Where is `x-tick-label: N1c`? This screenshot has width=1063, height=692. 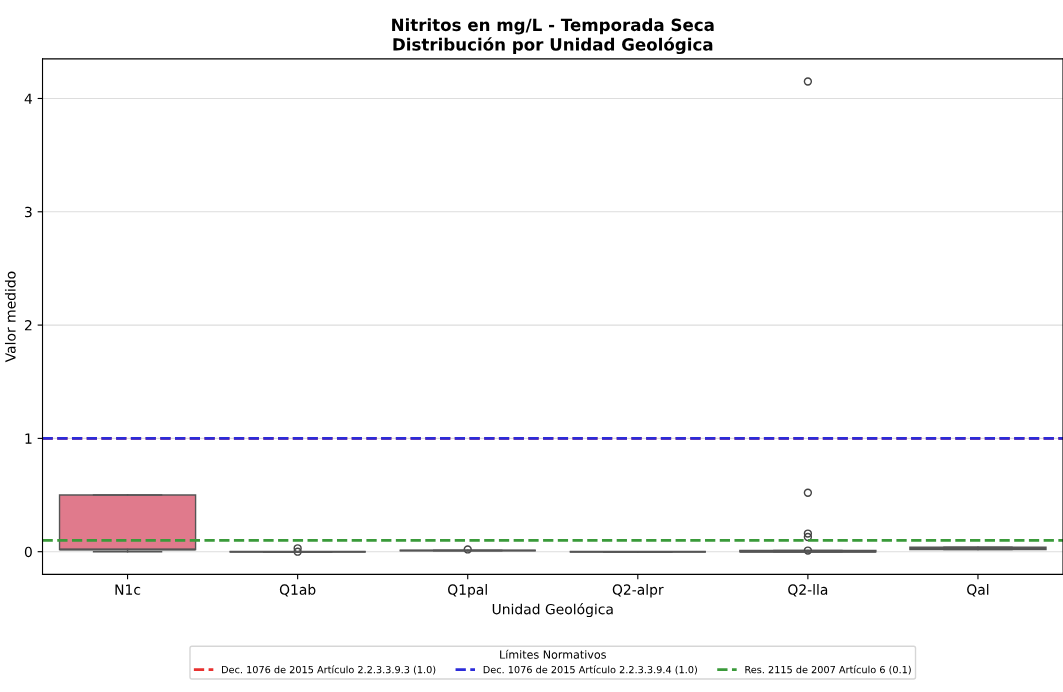
x-tick-label: N1c is located at coordinates (128, 589).